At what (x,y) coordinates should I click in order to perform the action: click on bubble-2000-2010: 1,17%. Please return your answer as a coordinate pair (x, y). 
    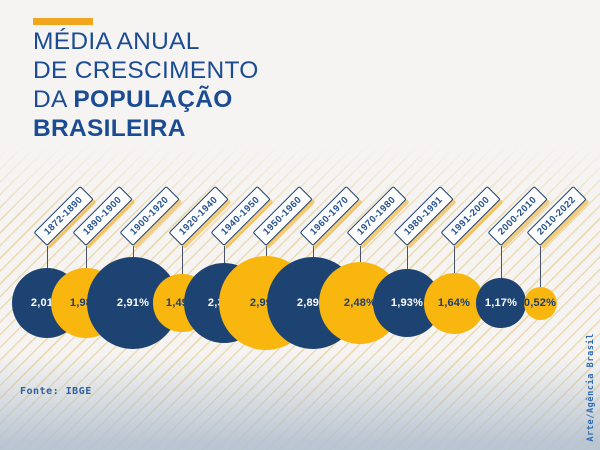
    Looking at the image, I should click on (501, 303).